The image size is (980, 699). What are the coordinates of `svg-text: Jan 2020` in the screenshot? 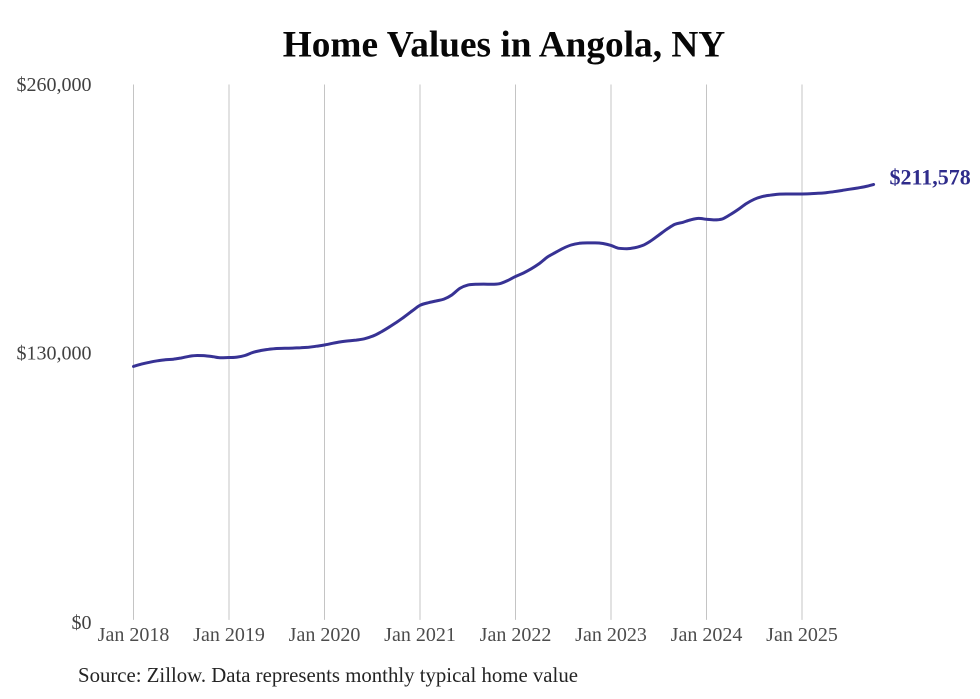 It's located at (325, 635).